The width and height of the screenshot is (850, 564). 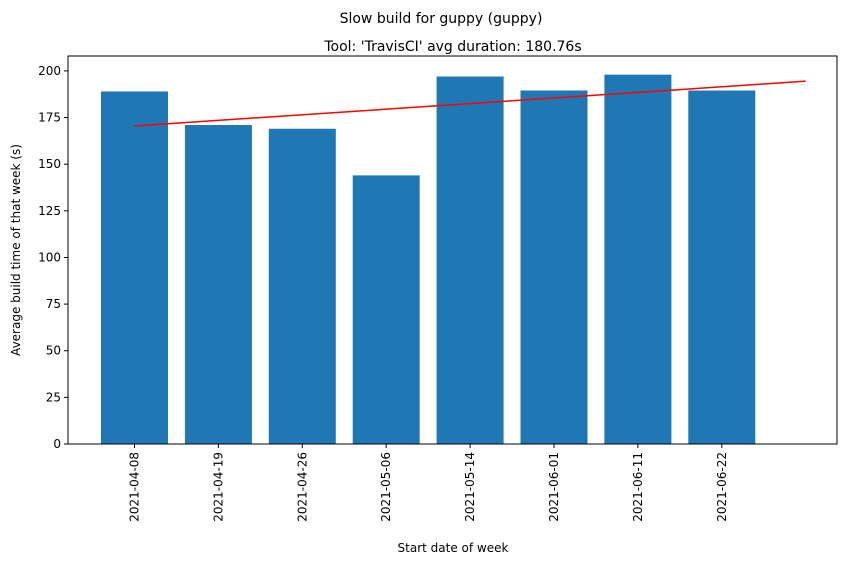 I want to click on y-tick-label: 25, so click(x=53, y=397).